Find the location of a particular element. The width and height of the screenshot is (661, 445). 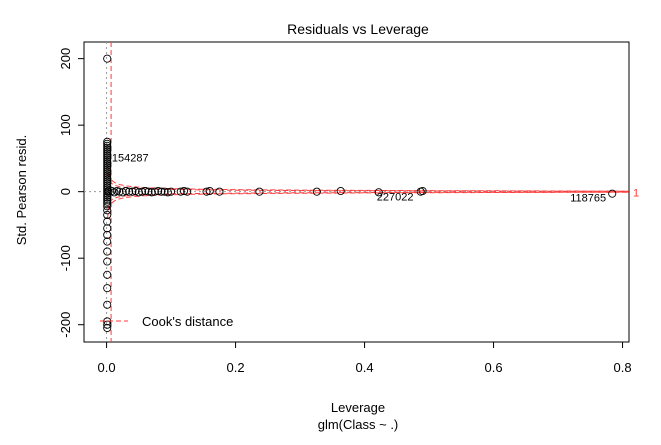

legend: Cook's distance is located at coordinates (166, 321).